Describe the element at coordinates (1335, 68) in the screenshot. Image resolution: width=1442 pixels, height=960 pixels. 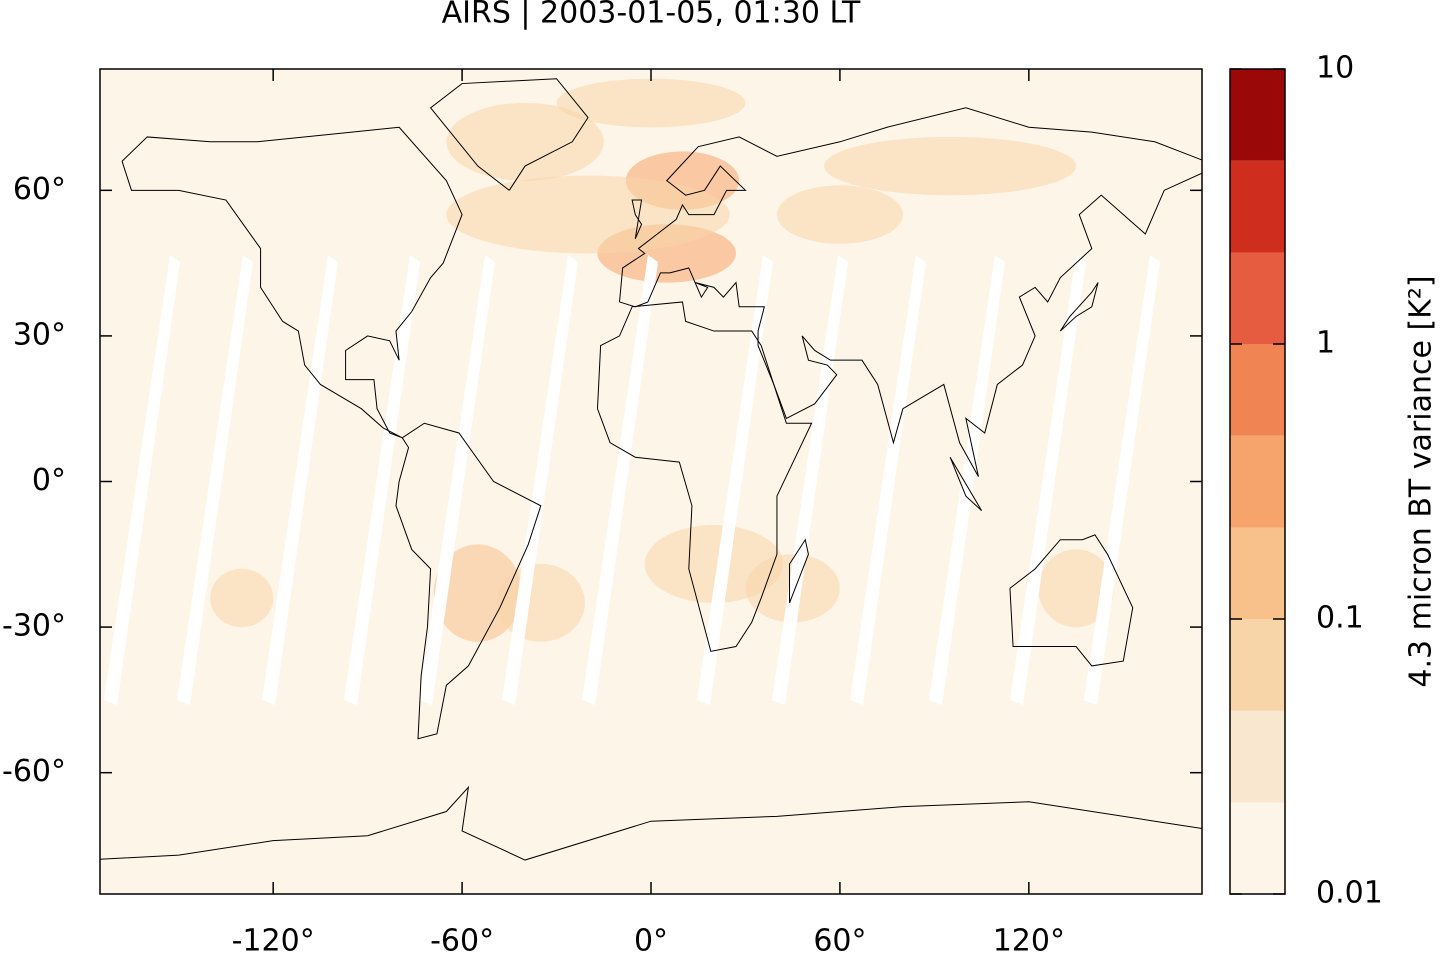
I see `colorbar-tick-label: 10` at that location.